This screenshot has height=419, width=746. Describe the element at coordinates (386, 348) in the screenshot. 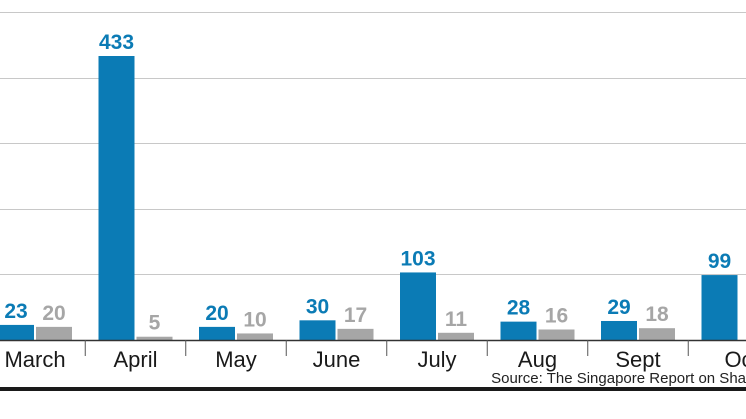

I see `x-tick-marks` at that location.